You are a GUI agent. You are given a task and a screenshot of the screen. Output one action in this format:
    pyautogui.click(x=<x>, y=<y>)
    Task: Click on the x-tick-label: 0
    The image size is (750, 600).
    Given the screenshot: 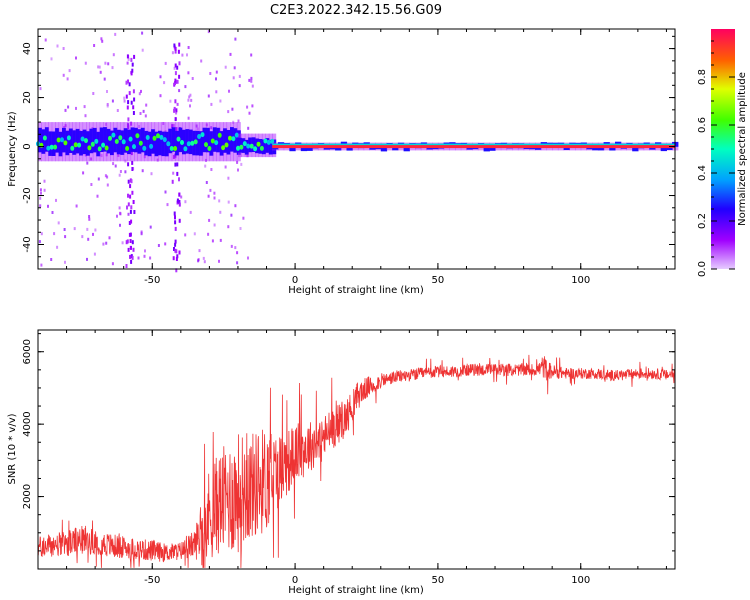 What is the action you would take?
    pyautogui.click(x=295, y=280)
    